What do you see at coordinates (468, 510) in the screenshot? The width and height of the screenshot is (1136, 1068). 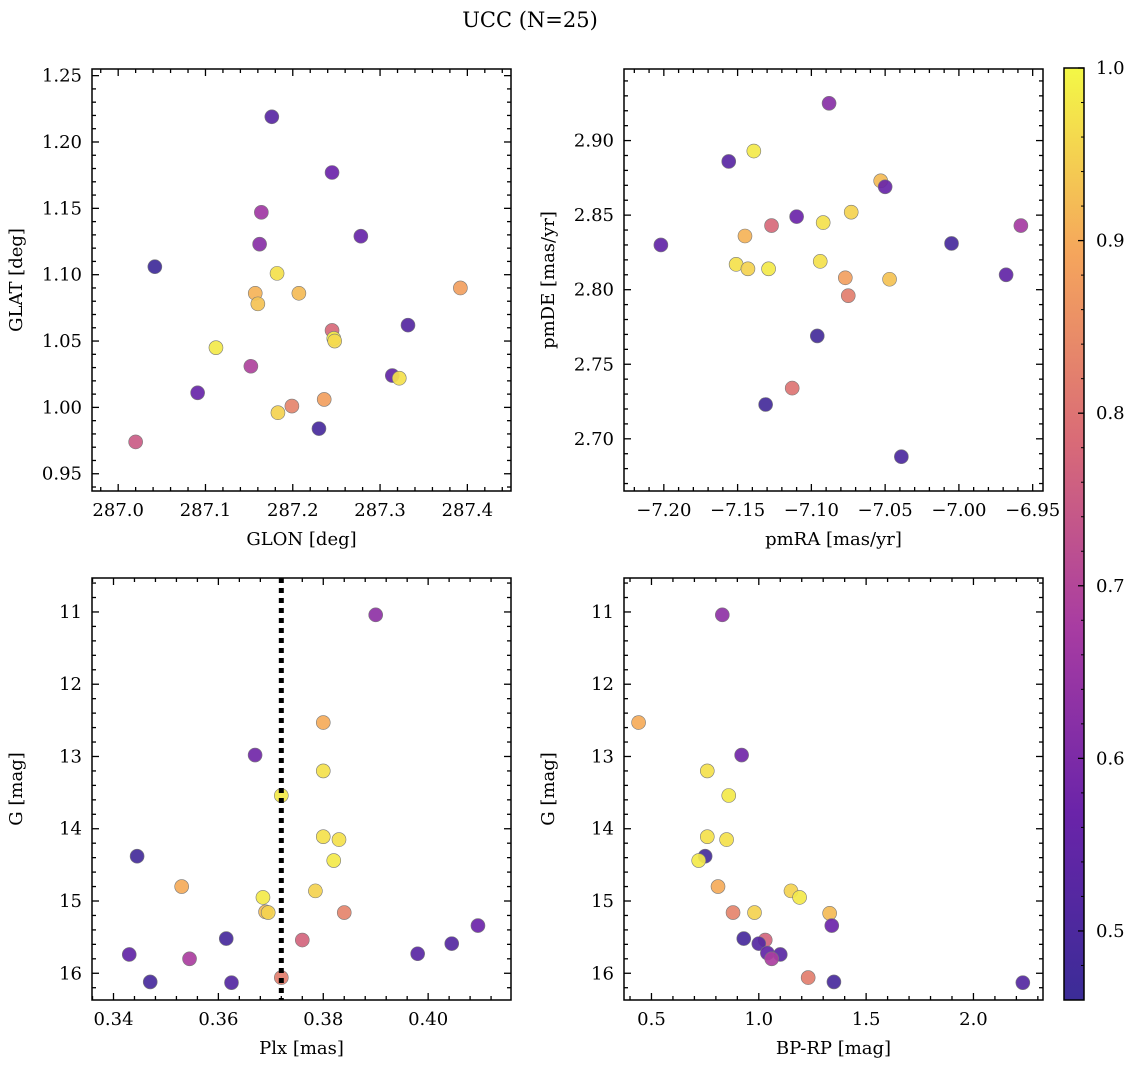 I see `x-tick-label: 287.4` at bounding box center [468, 510].